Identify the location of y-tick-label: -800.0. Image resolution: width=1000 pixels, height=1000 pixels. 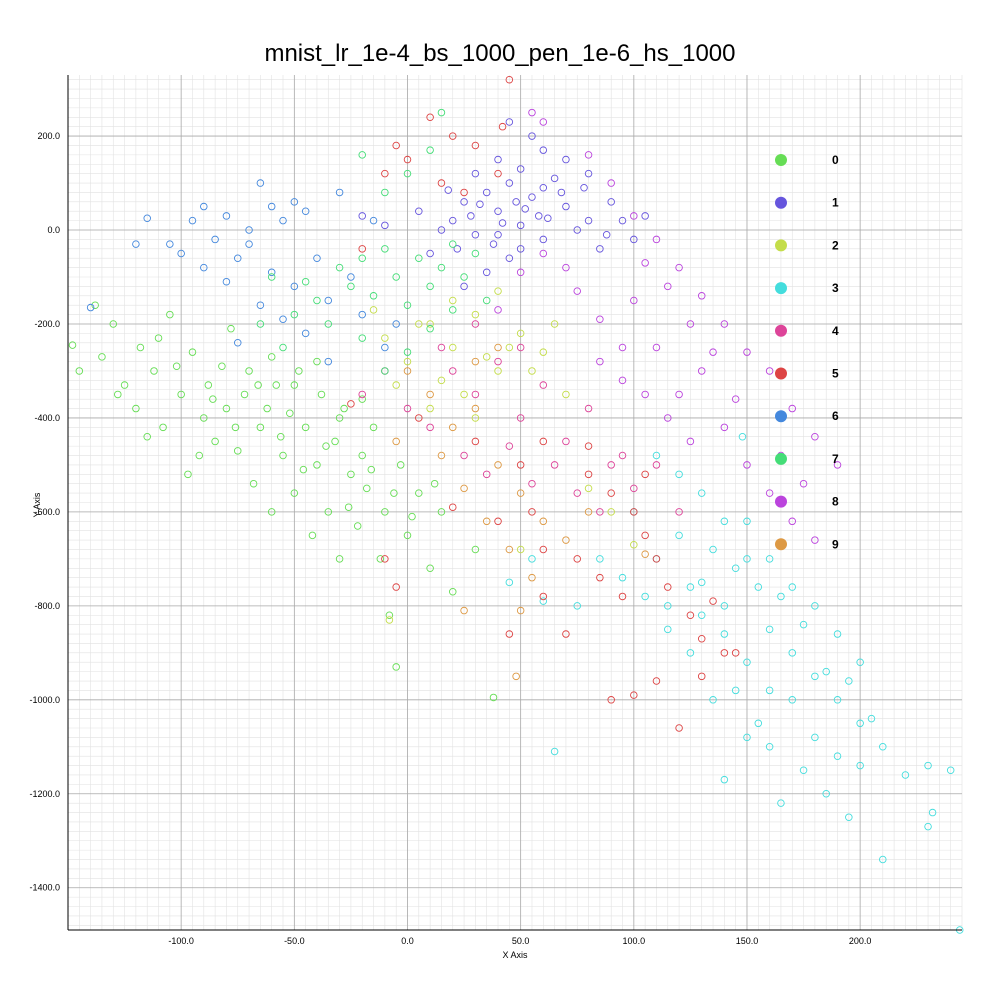
(47, 606).